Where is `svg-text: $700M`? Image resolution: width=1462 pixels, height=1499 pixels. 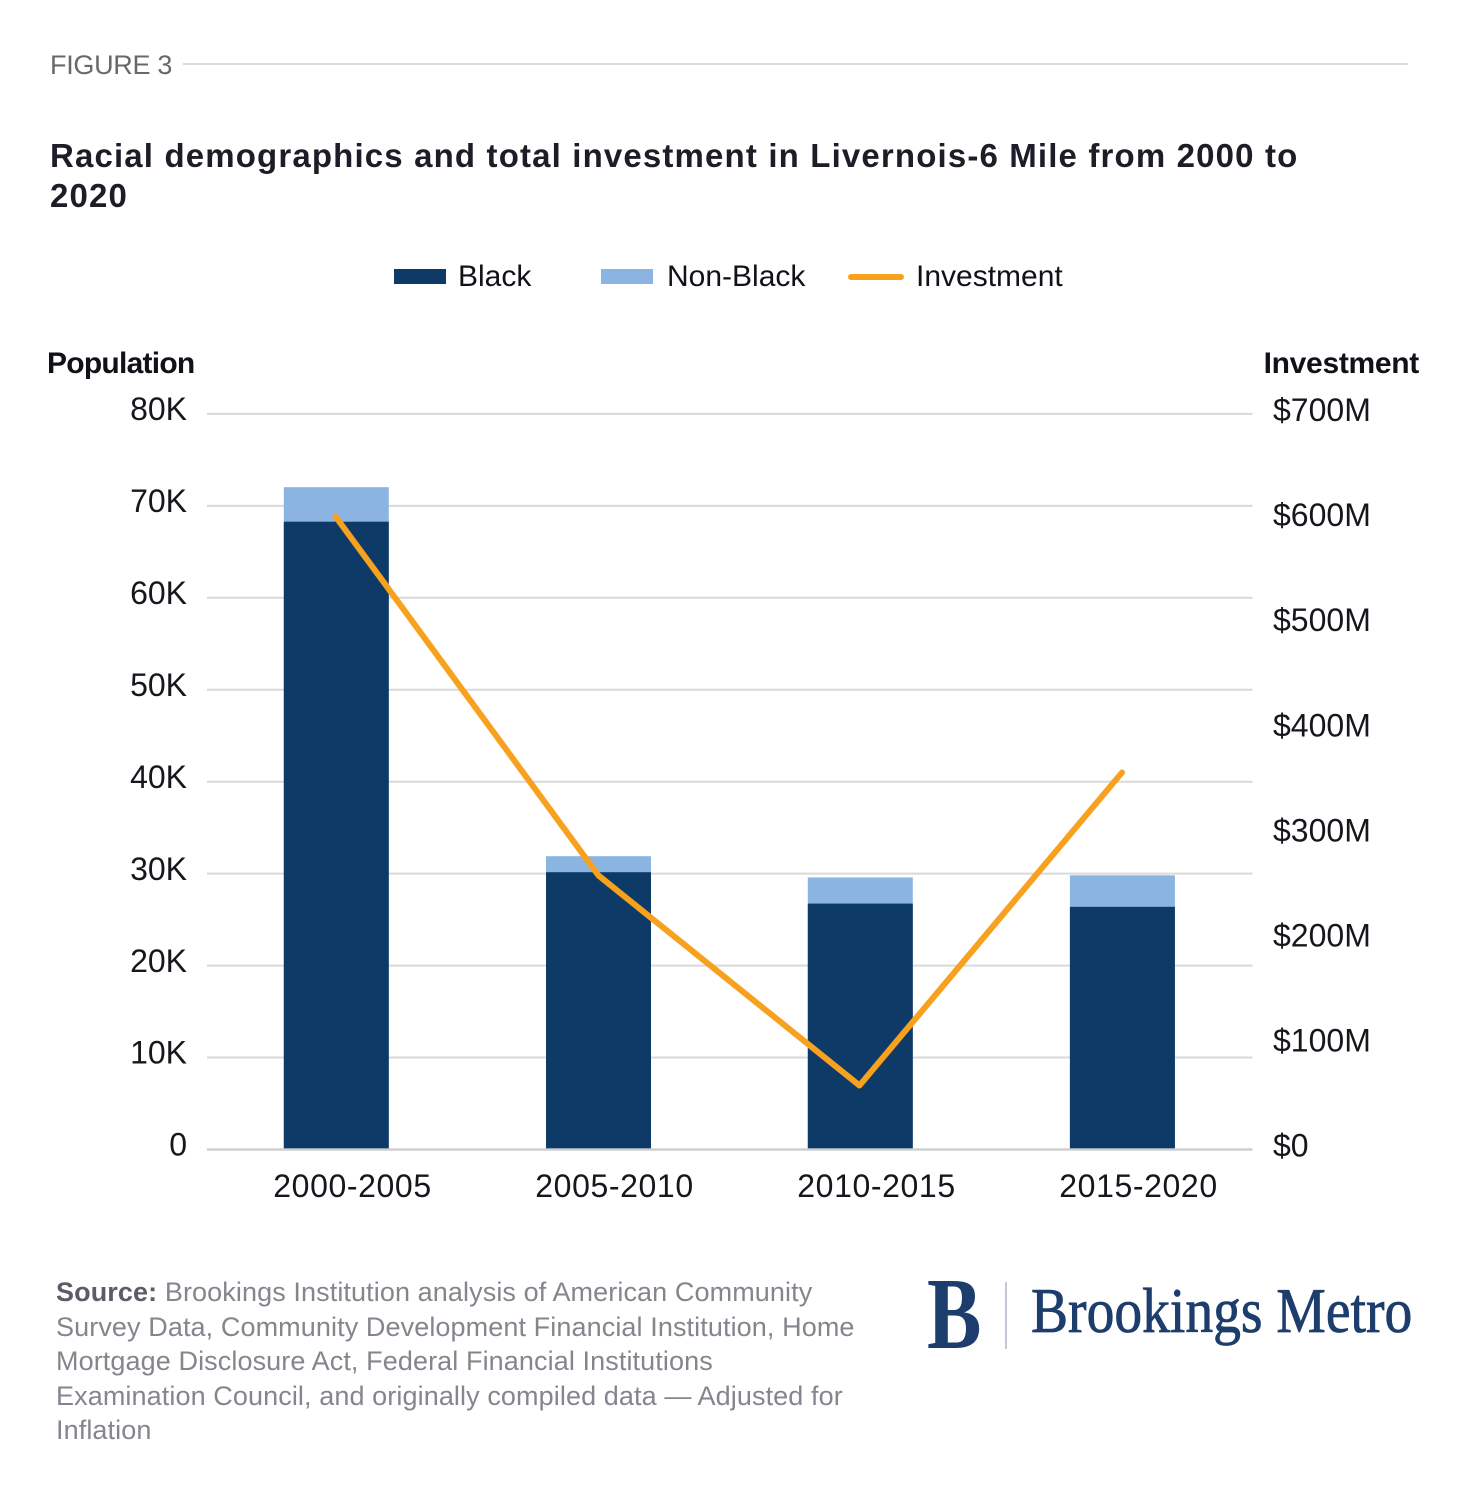
svg-text: $700M is located at coordinates (1322, 410).